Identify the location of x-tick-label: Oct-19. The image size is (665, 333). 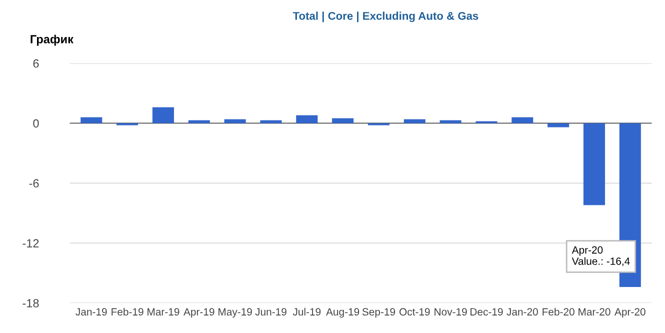
(415, 312).